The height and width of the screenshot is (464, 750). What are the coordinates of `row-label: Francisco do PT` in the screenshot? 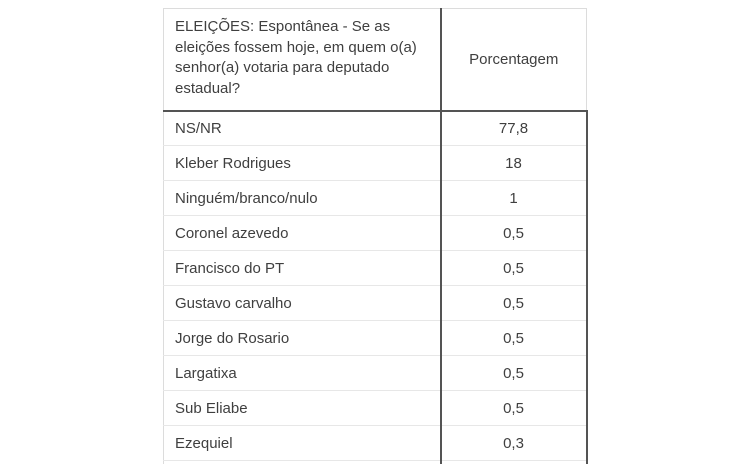 It's located at (302, 268).